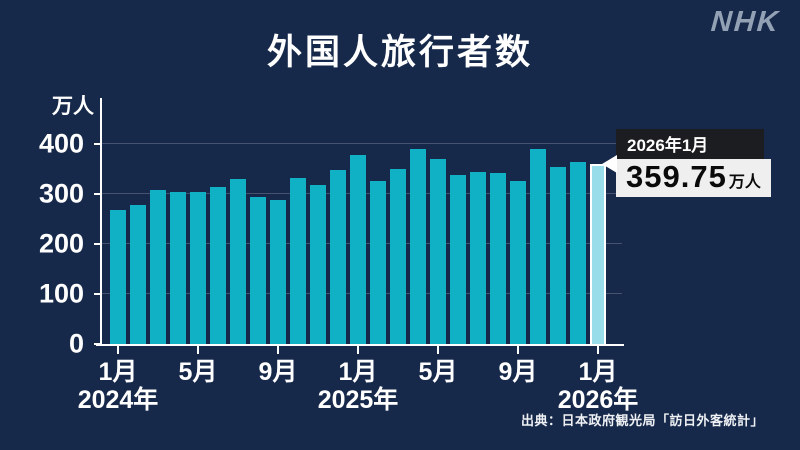  What do you see at coordinates (609, 164) in the screenshot?
I see `callout-arrow-icon` at bounding box center [609, 164].